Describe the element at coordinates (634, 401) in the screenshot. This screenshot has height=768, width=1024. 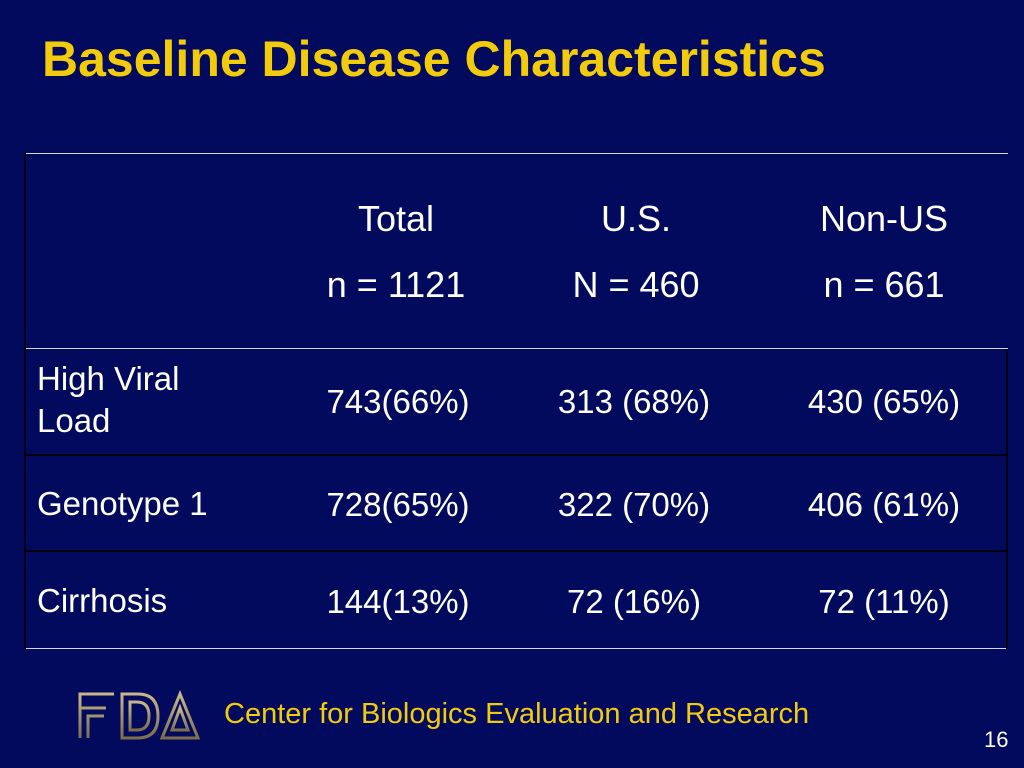
I see `table-cell: 313 (68%)` at that location.